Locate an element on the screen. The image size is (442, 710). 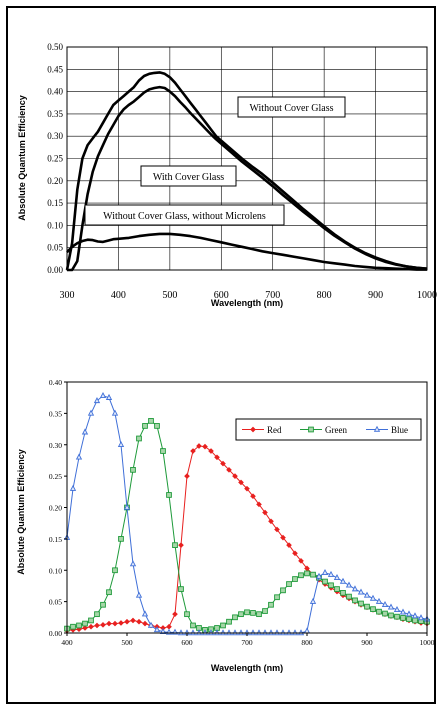
chart1-ytick-label: 0.10 is located at coordinates (55, 225).